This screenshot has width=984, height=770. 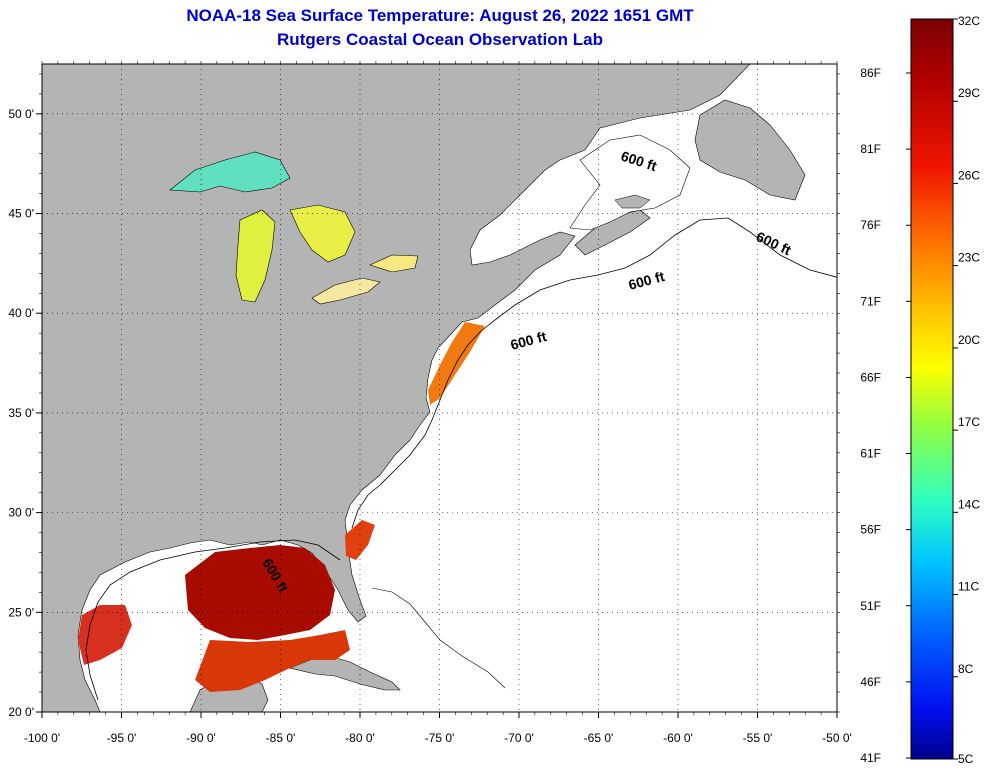 I want to click on celsius-label: 14C, so click(x=969, y=504).